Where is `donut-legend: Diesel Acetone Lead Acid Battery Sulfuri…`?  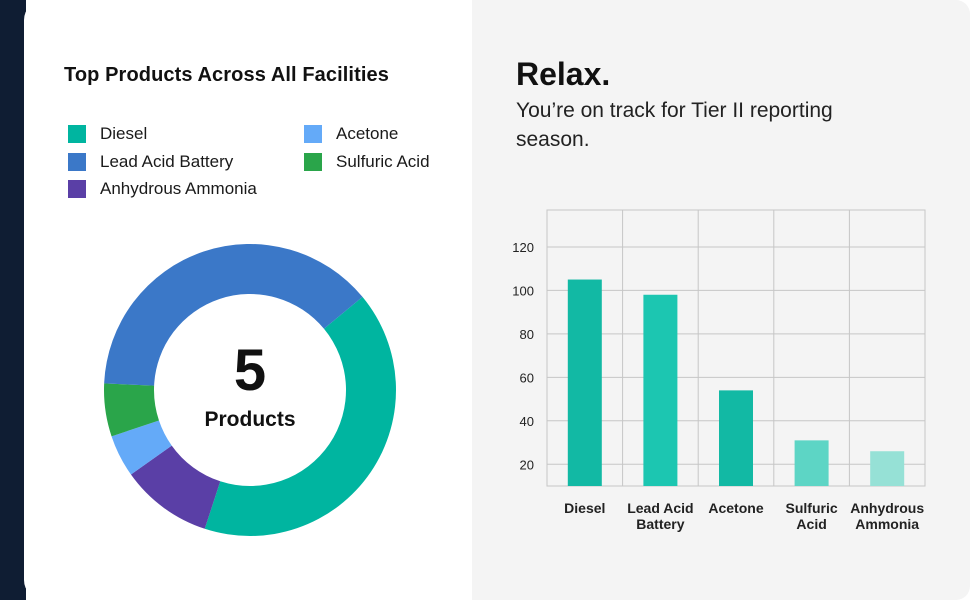
donut-legend: Diesel Acetone Lead Acid Battery Sulfuri… is located at coordinates (268, 164).